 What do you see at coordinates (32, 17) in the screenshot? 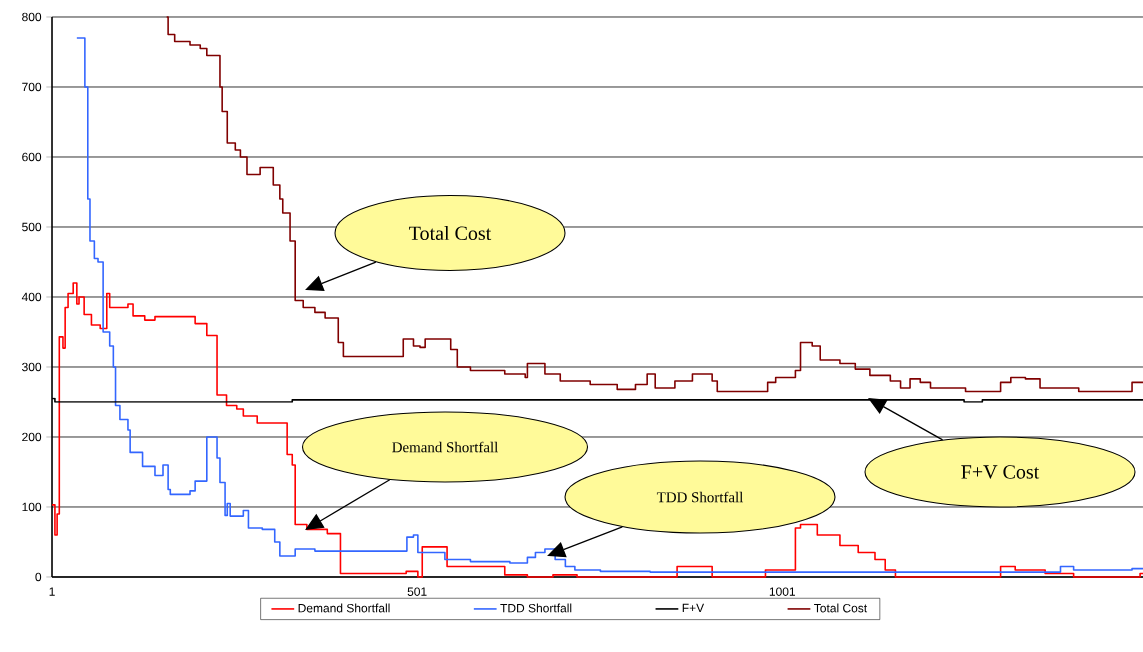
I see `y-tick-label: 800` at bounding box center [32, 17].